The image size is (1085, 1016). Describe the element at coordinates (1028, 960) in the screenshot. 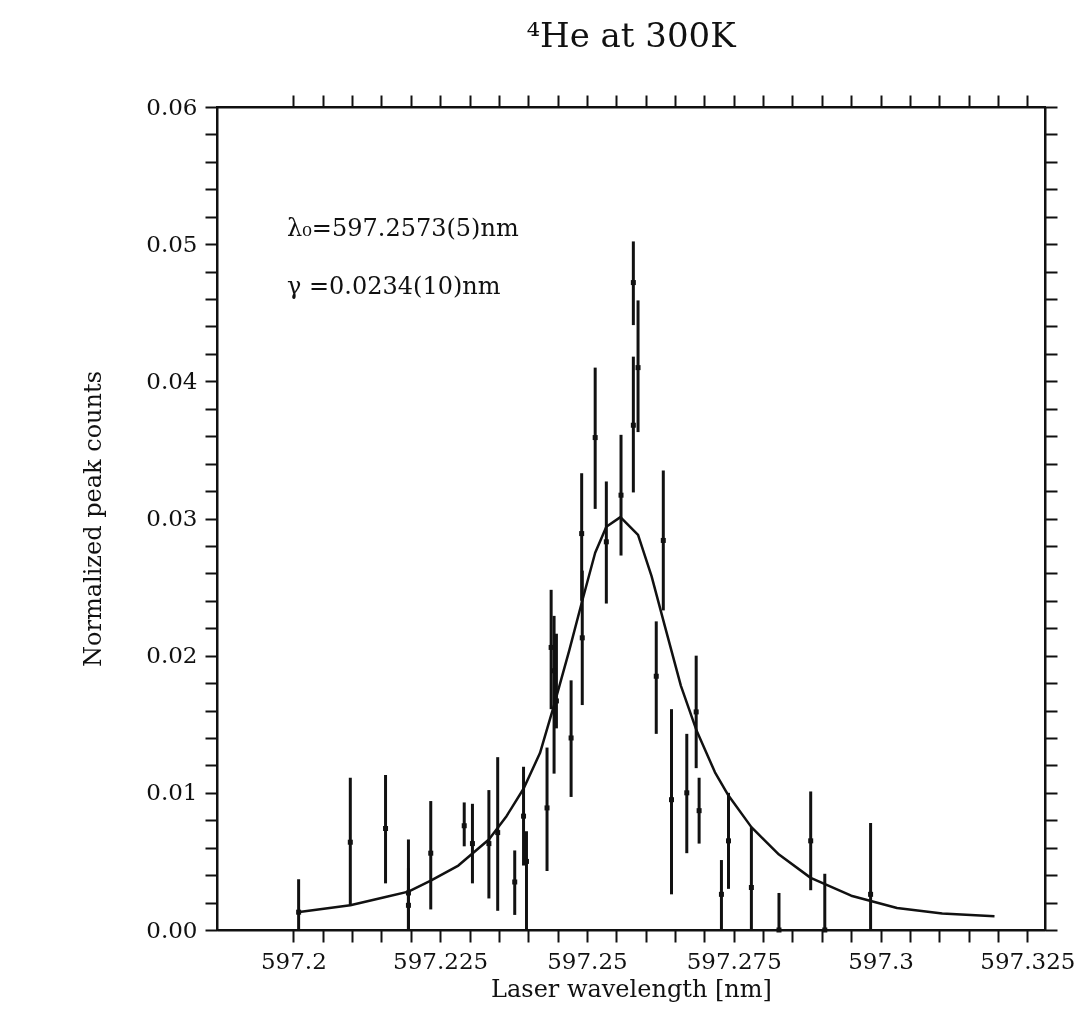

I see `x-tick-label: 597.325` at that location.